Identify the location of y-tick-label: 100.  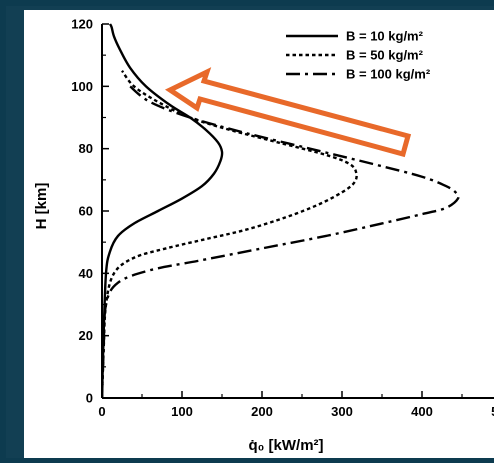
(82, 86).